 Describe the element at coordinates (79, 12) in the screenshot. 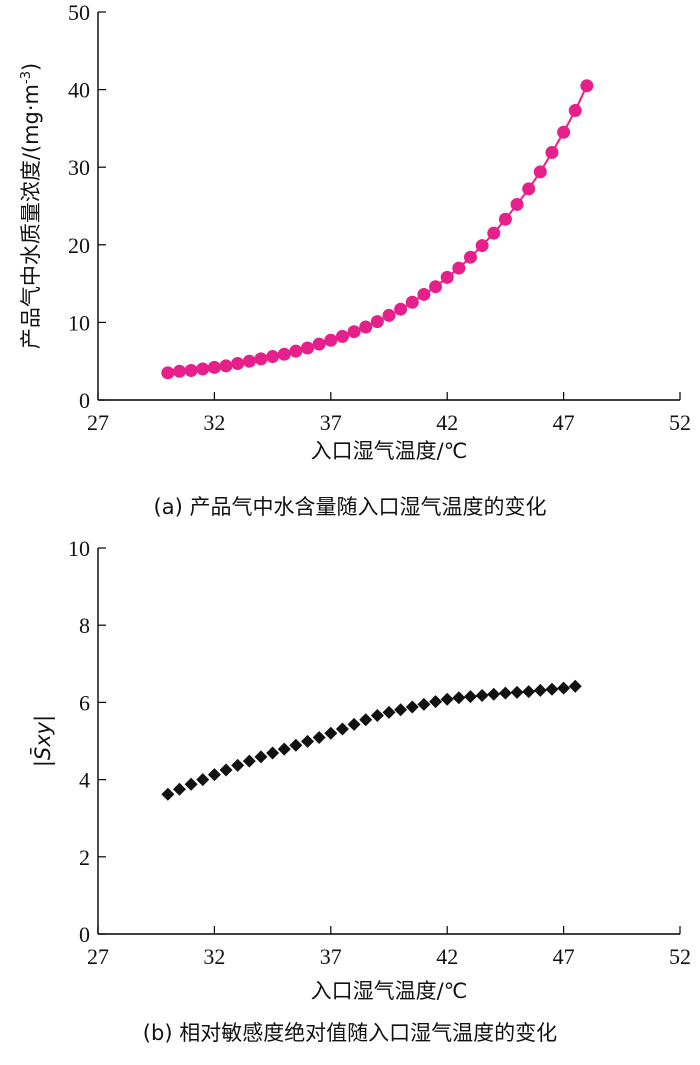

I see `y-tick-label: 50` at that location.